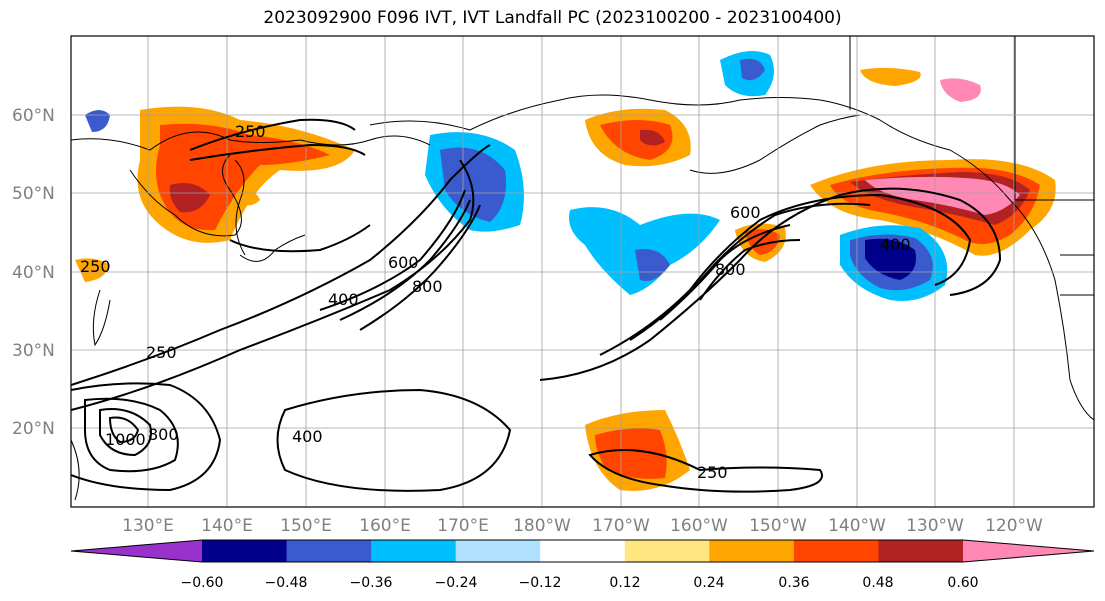  I want to click on shade-150w-red, so click(762, 242).